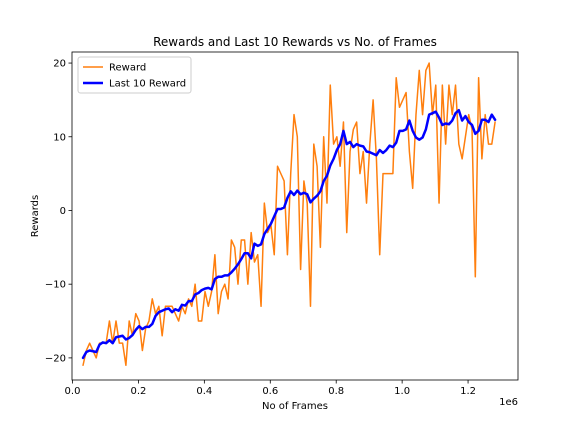 Image resolution: width=576 pixels, height=432 pixels. What do you see at coordinates (138, 391) in the screenshot?
I see `x-tick-label: 0.2` at bounding box center [138, 391].